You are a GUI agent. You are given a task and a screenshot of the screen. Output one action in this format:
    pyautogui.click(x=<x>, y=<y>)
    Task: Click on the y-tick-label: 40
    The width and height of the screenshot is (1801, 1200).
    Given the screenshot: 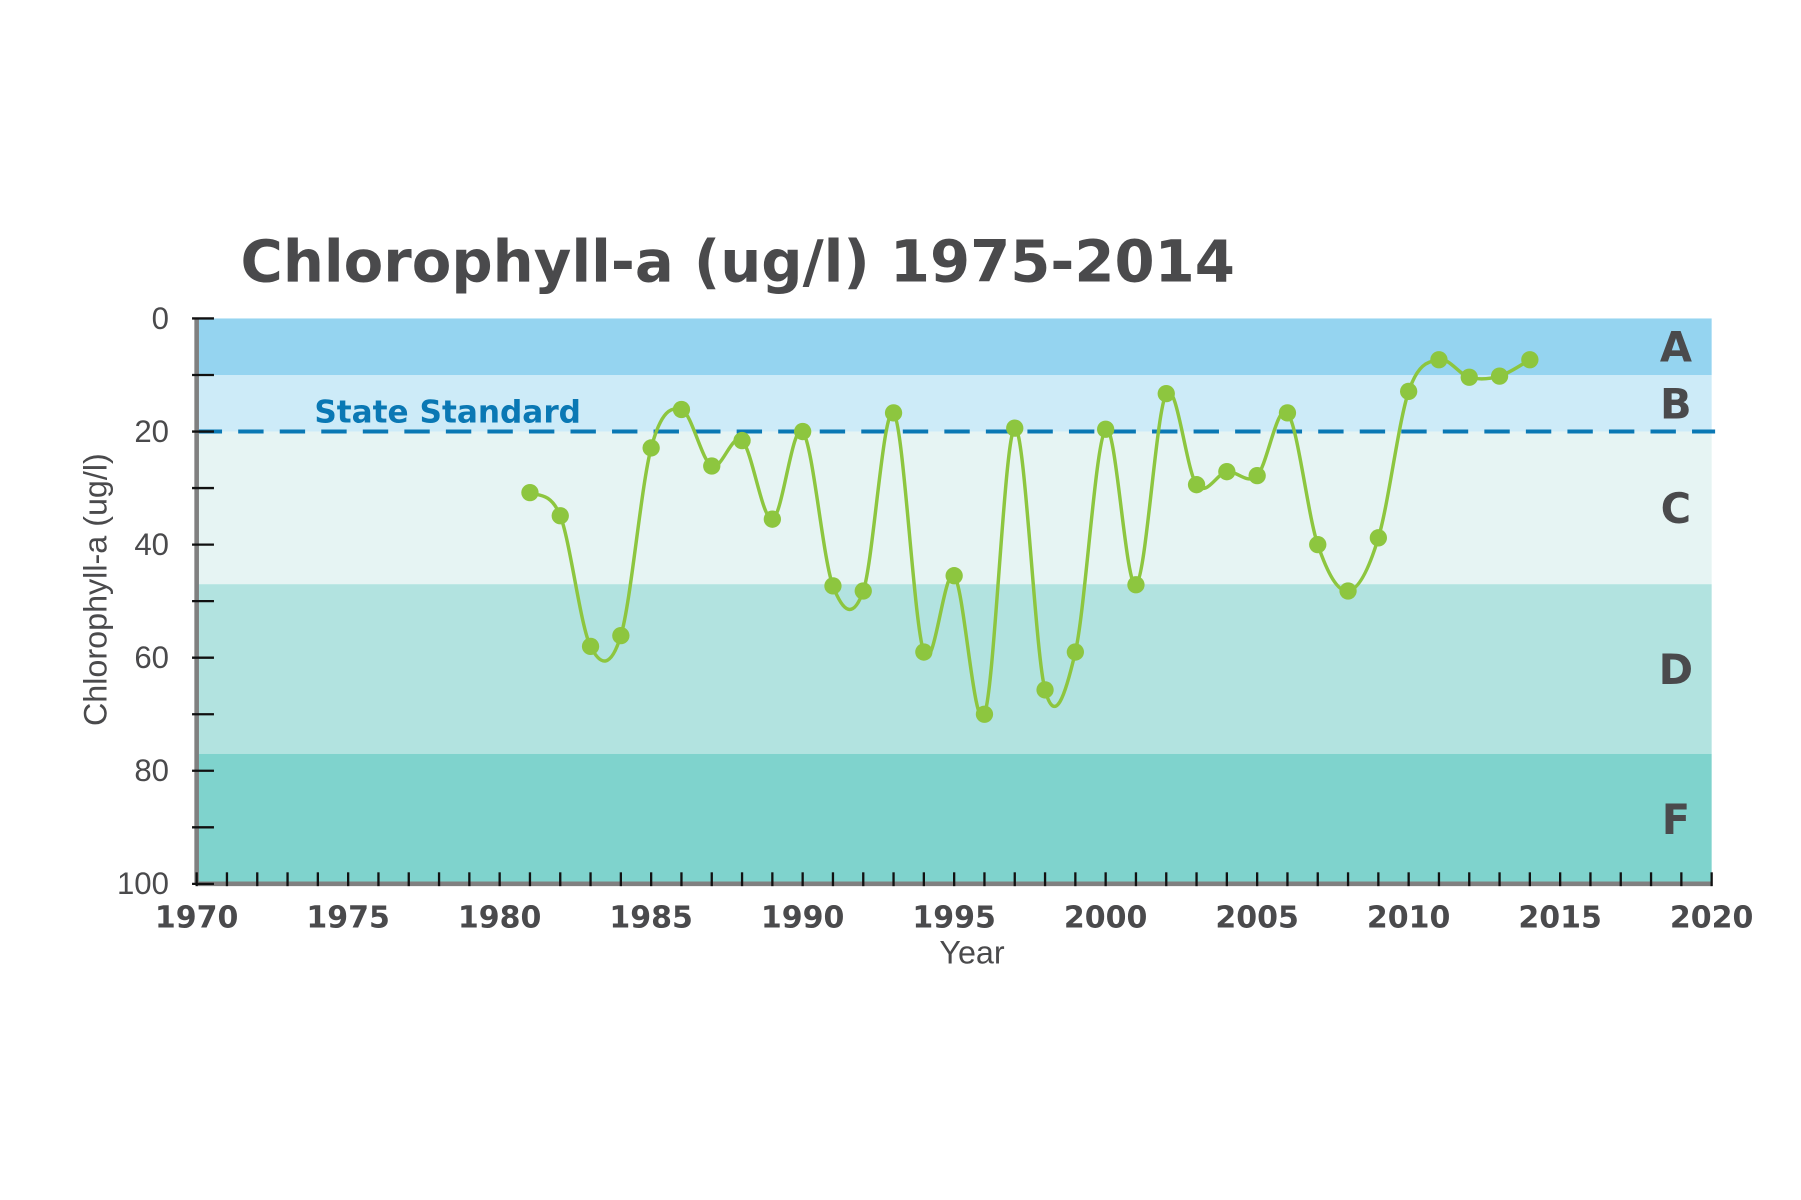 What is the action you would take?
    pyautogui.click(x=151, y=544)
    